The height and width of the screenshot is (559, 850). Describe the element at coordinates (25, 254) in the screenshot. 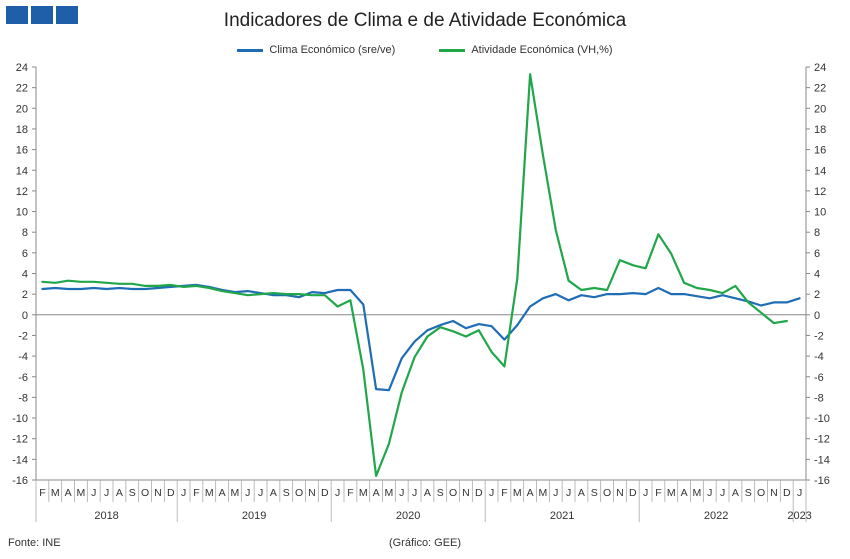

I see `y-tick-label-left: 6` at that location.